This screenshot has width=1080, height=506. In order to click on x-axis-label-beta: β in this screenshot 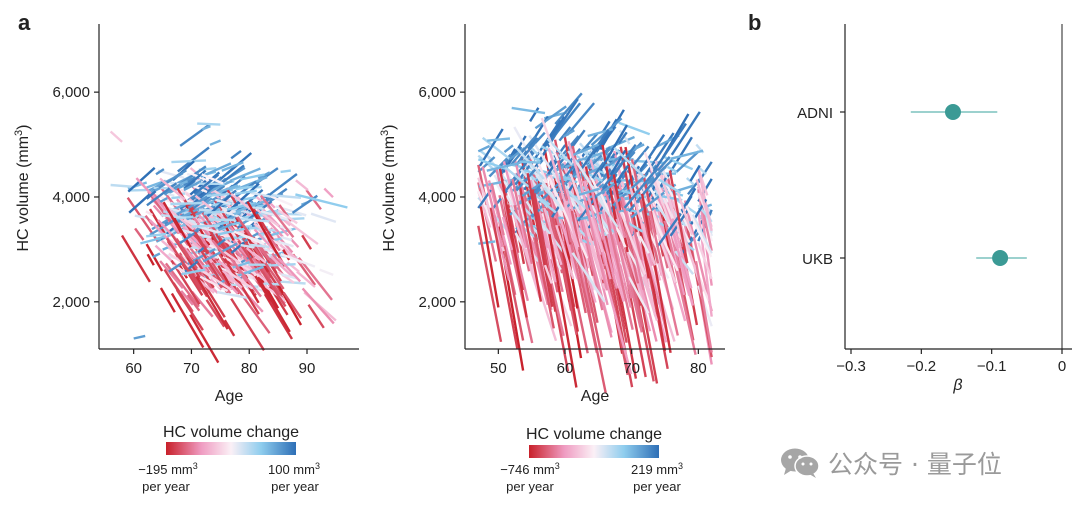, I will do `click(957, 385)`.